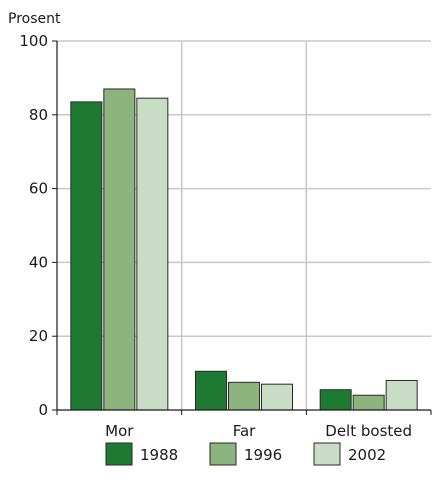 This screenshot has height=480, width=443. Describe the element at coordinates (33, 41) in the screenshot. I see `y-tick-label: 100` at that location.